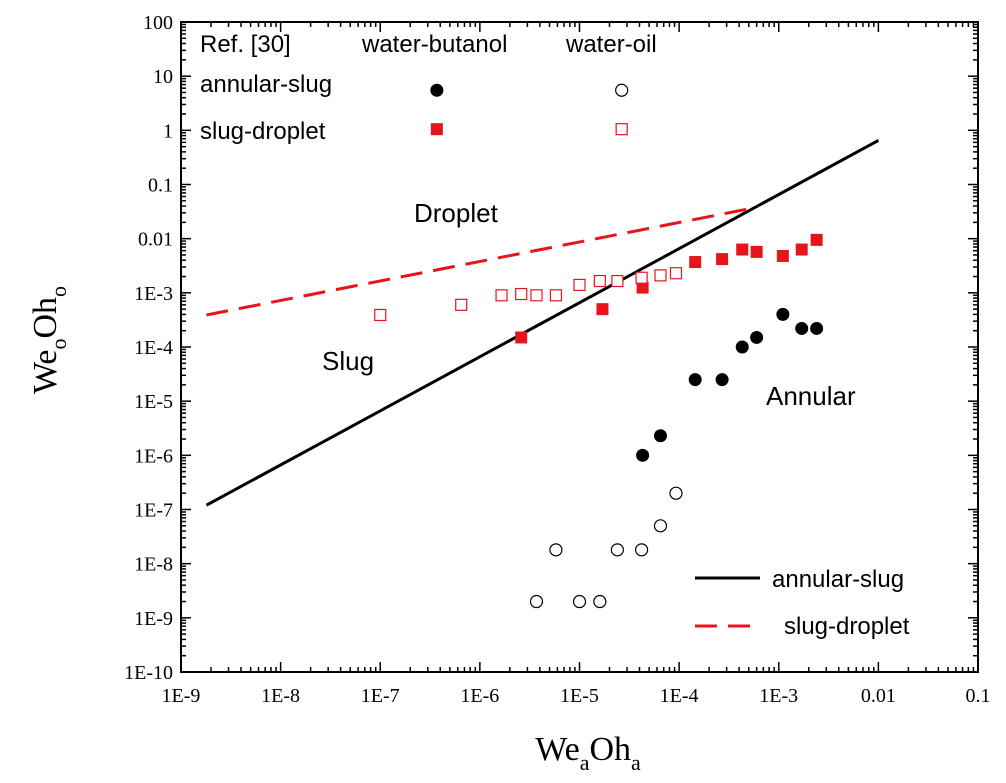  What do you see at coordinates (153, 402) in the screenshot?
I see `y-tick-label: 1E-5` at bounding box center [153, 402].